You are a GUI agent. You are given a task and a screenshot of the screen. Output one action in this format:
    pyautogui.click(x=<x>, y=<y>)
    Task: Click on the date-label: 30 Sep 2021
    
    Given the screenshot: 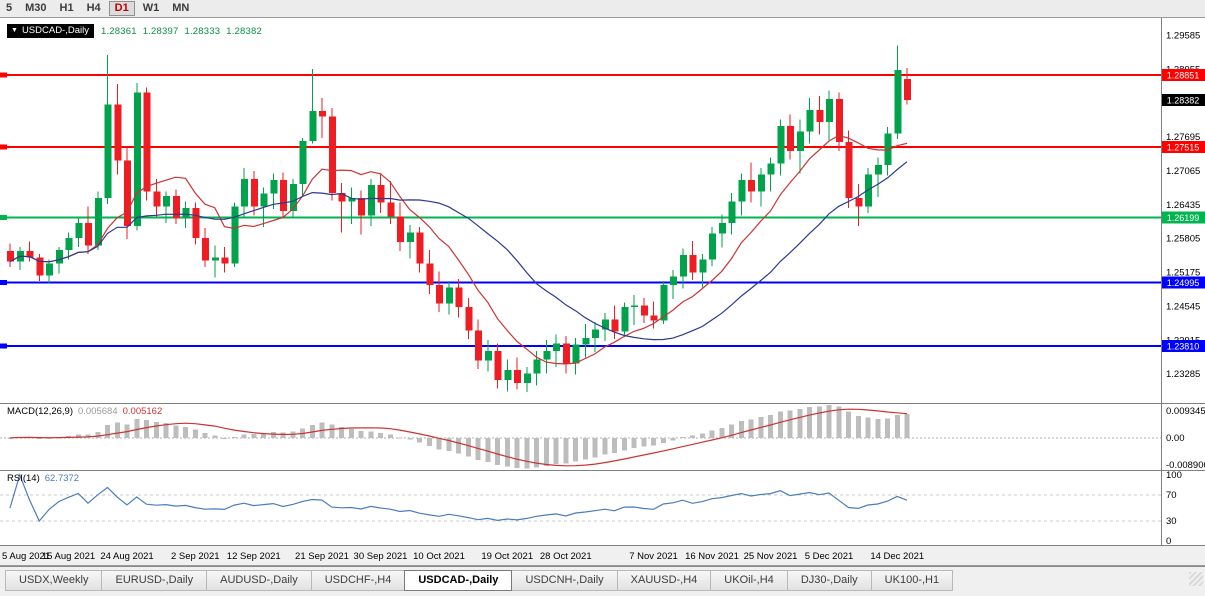 What is the action you would take?
    pyautogui.click(x=381, y=556)
    